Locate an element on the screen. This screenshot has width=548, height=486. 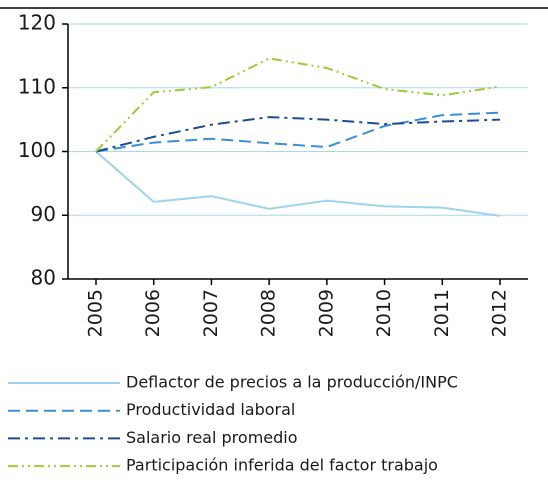
x-tick-label: 2009 is located at coordinates (326, 313).